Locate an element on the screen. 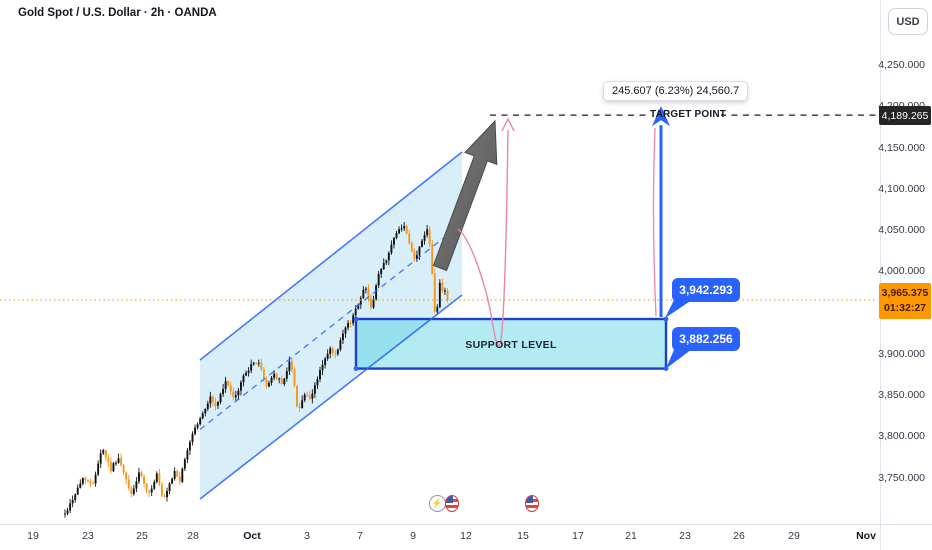  time-axis: 19 23 25 28 Oct 3 7 9 12 15 17 21 23 26 29 Nov is located at coordinates (440, 537).